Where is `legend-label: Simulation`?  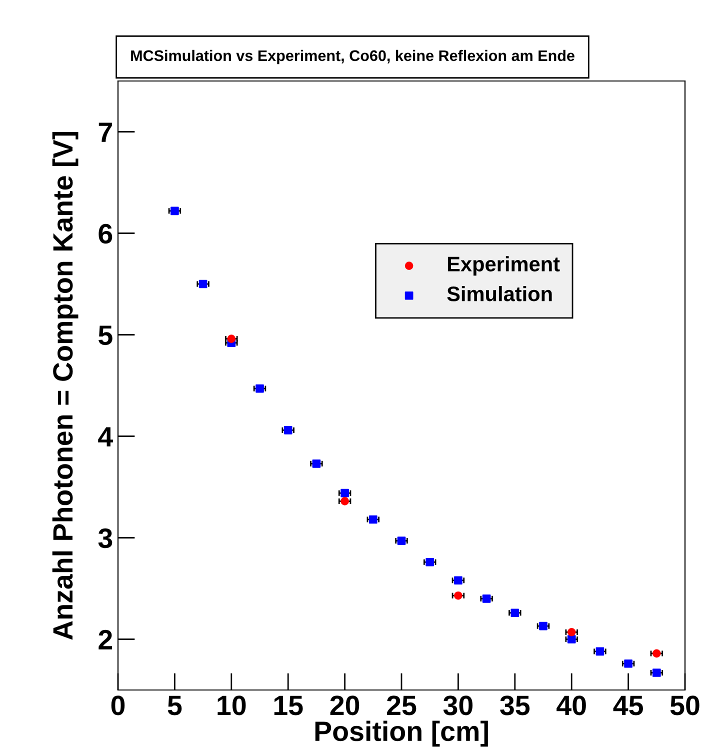
legend-label: Simulation is located at coordinates (499, 294).